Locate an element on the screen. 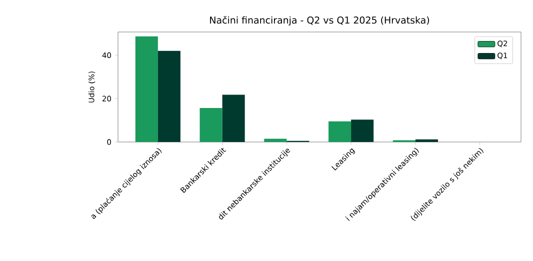 This screenshot has height=261, width=533. chart-title: Načini financiranja - Q2 vs Q1 2025 (Hrvatska) is located at coordinates (320, 21).